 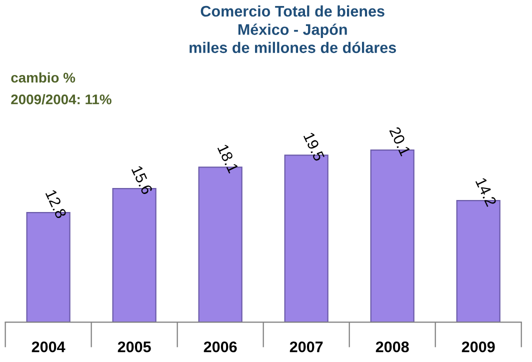 I want to click on data-label: 18.1, so click(x=228, y=159).